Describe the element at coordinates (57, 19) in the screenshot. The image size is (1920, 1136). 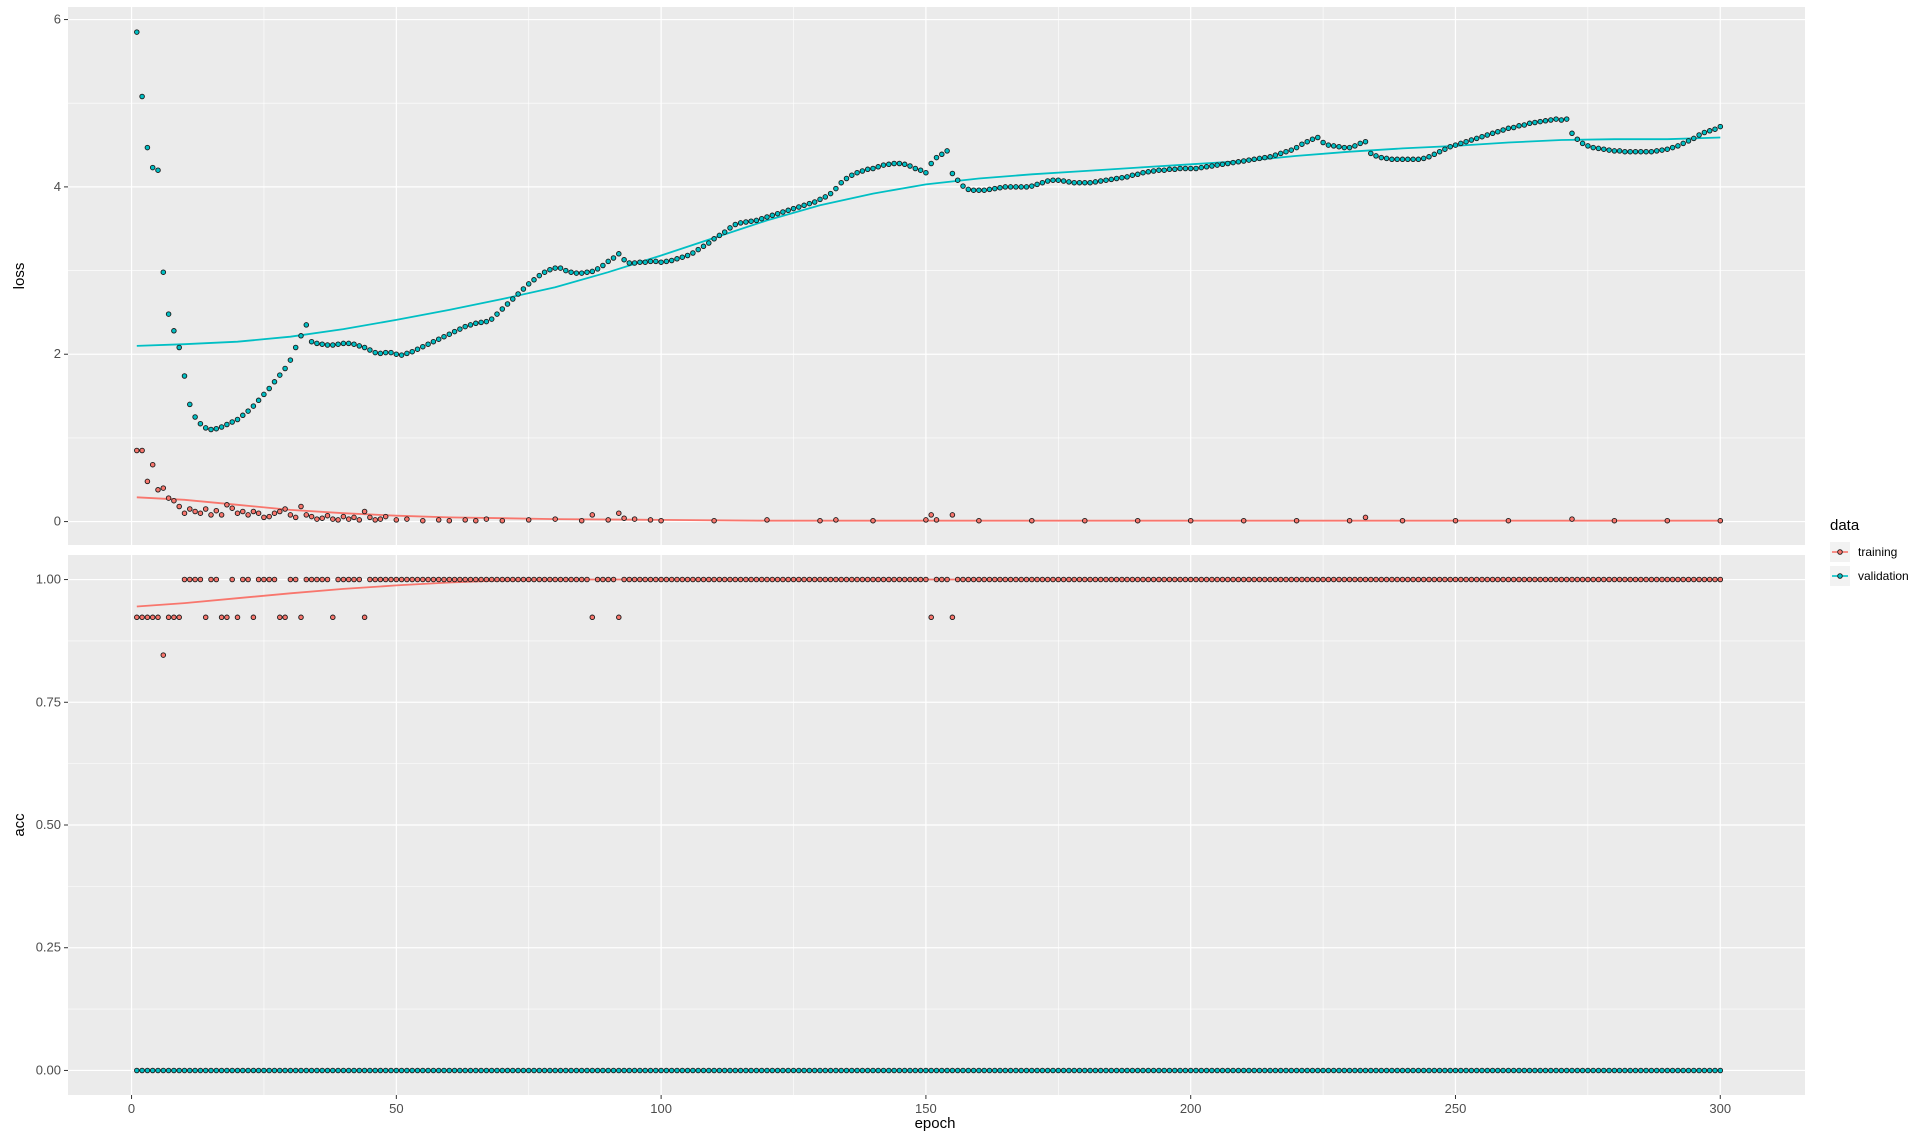
I see `y-tick-label: 6` at that location.